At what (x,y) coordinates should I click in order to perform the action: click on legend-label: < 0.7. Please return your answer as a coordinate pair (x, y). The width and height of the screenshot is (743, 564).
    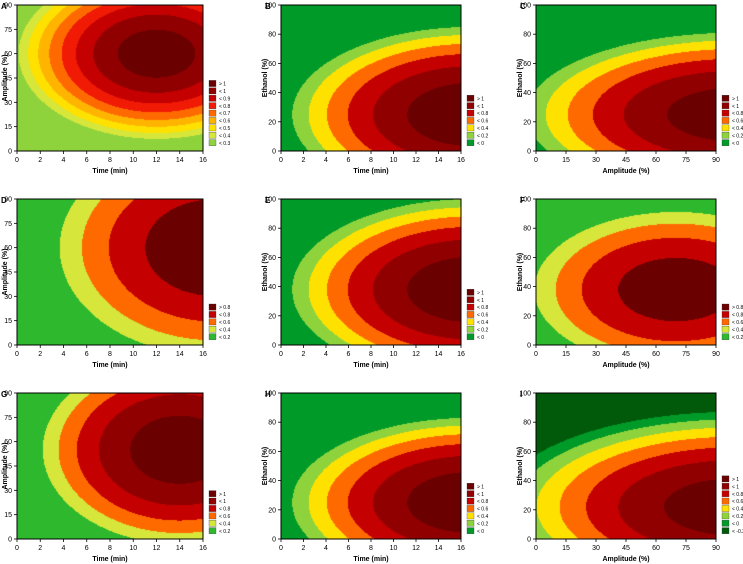
    Looking at the image, I should click on (224, 114).